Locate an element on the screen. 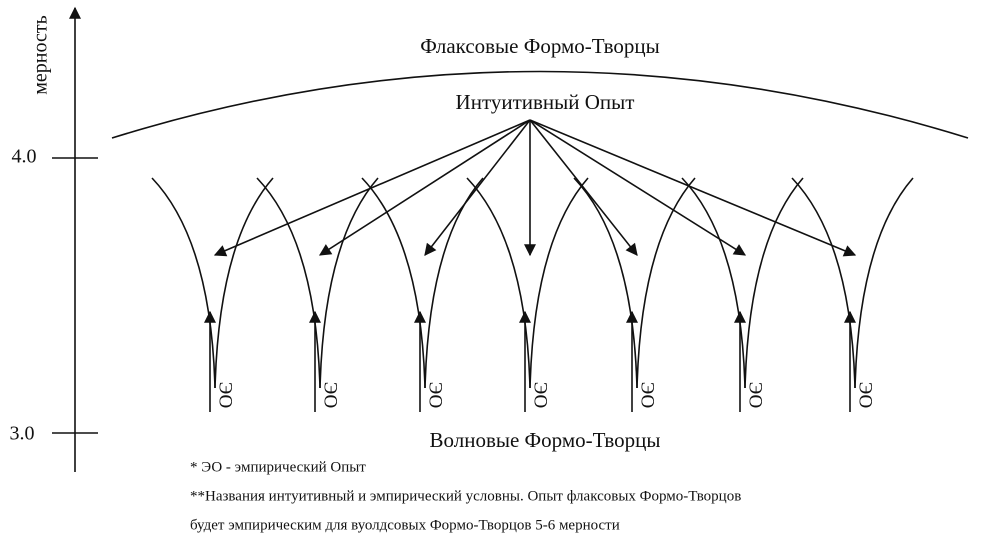  center-label: Интуитивный Опыт is located at coordinates (545, 102).